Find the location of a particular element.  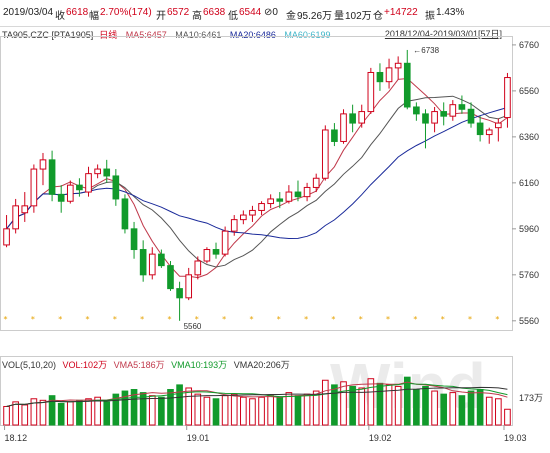

vma5-value: VMA5:186万 is located at coordinates (139, 365).